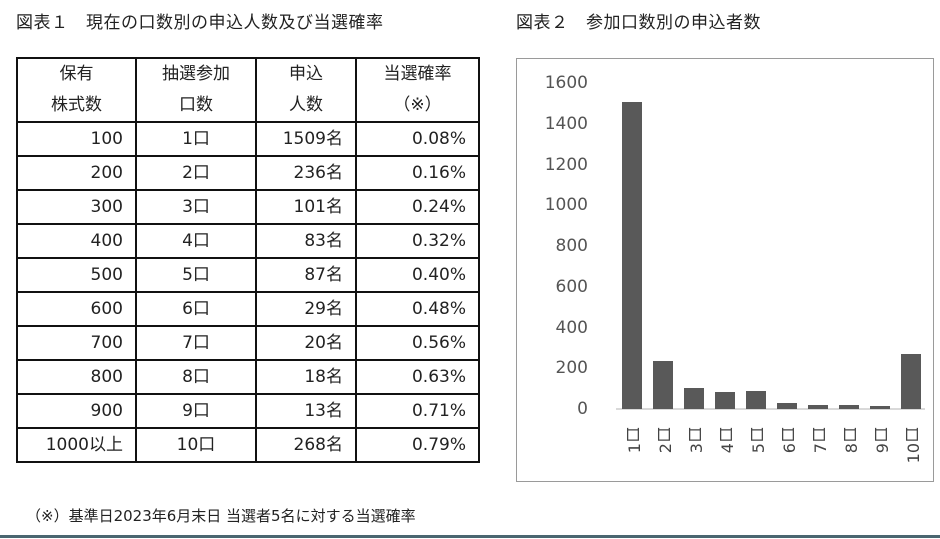 This screenshot has height=539, width=940. I want to click on table-row: 300 3口 101名 0.24%, so click(248, 207).